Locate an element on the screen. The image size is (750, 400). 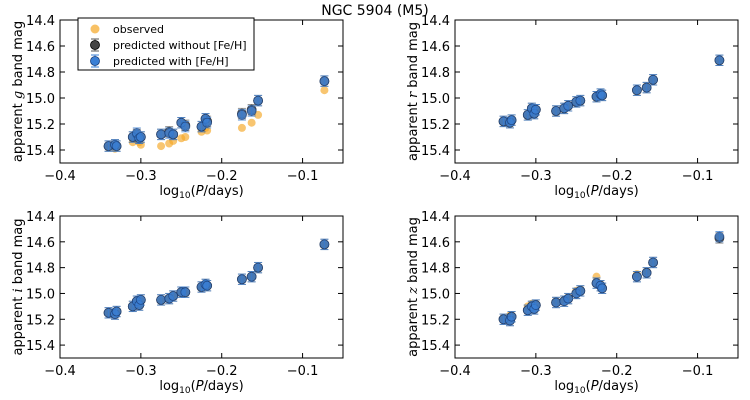
legend-pred-without-marker is located at coordinates (95, 45).